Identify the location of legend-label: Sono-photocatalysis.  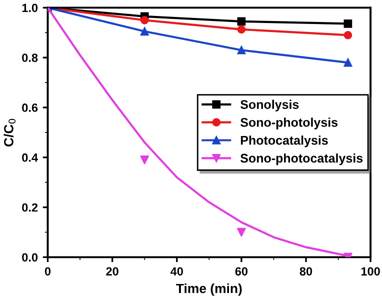
(301, 159).